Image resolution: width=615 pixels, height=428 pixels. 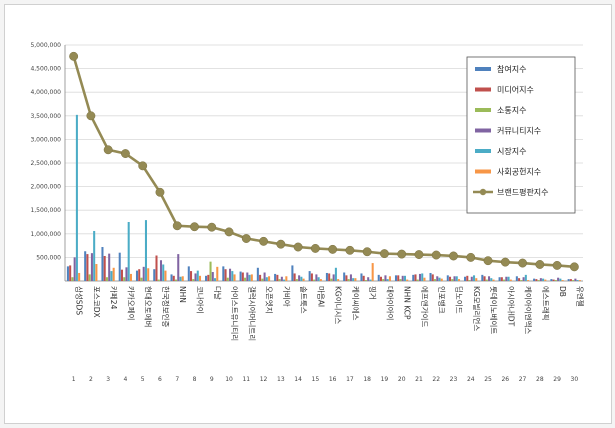 I want to click on legend-label: 미디어지수, so click(x=515, y=90).